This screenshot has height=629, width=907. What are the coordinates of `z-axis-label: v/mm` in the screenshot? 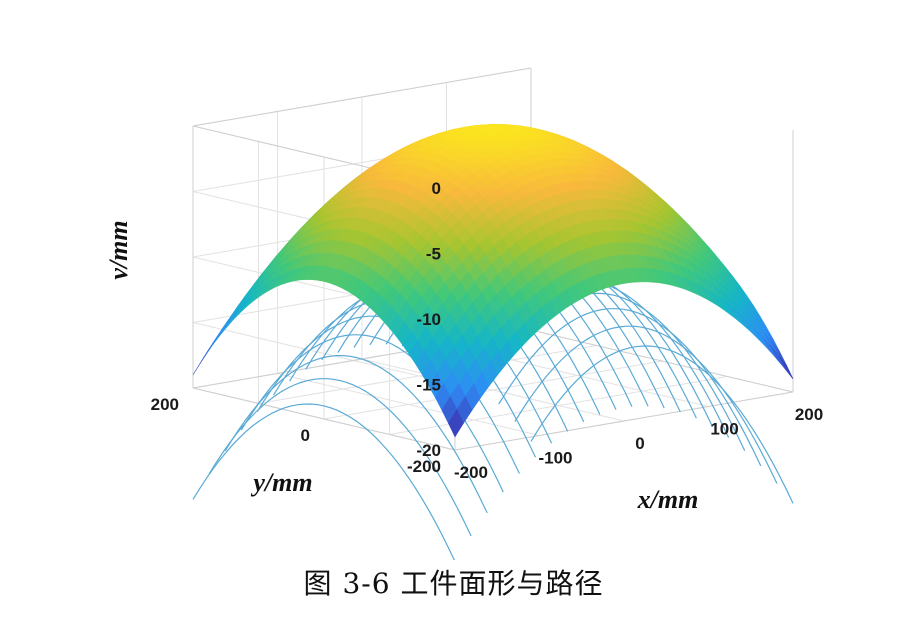 It's located at (118, 249).